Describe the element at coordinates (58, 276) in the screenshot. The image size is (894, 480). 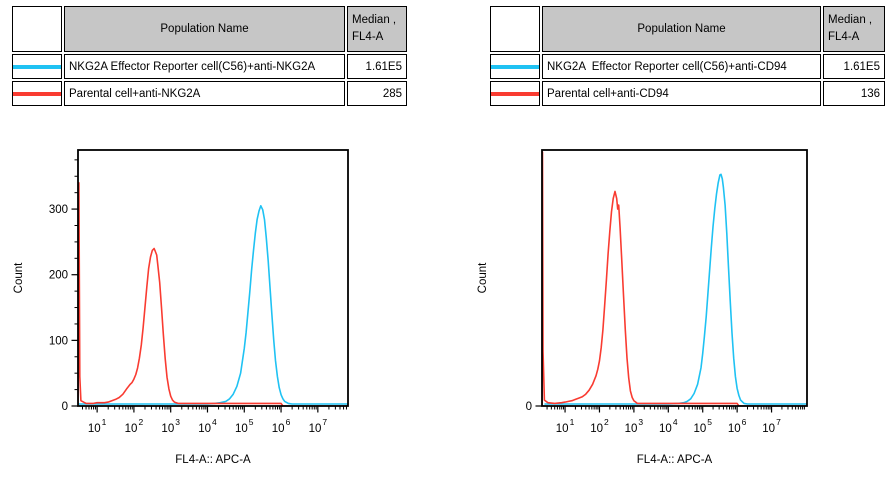
I see `y-tick-label: 200` at that location.